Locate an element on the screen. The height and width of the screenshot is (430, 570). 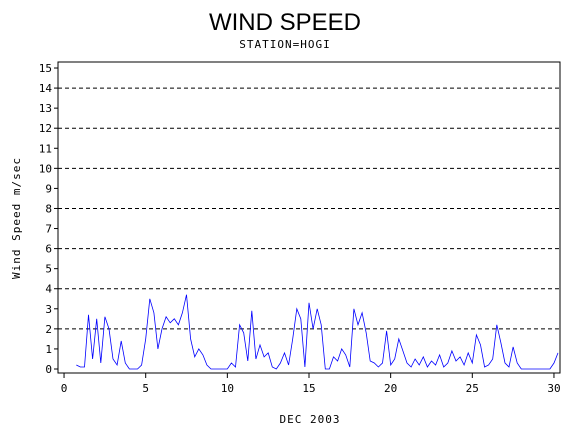
y-tick-label: 0 is located at coordinates (48, 369).